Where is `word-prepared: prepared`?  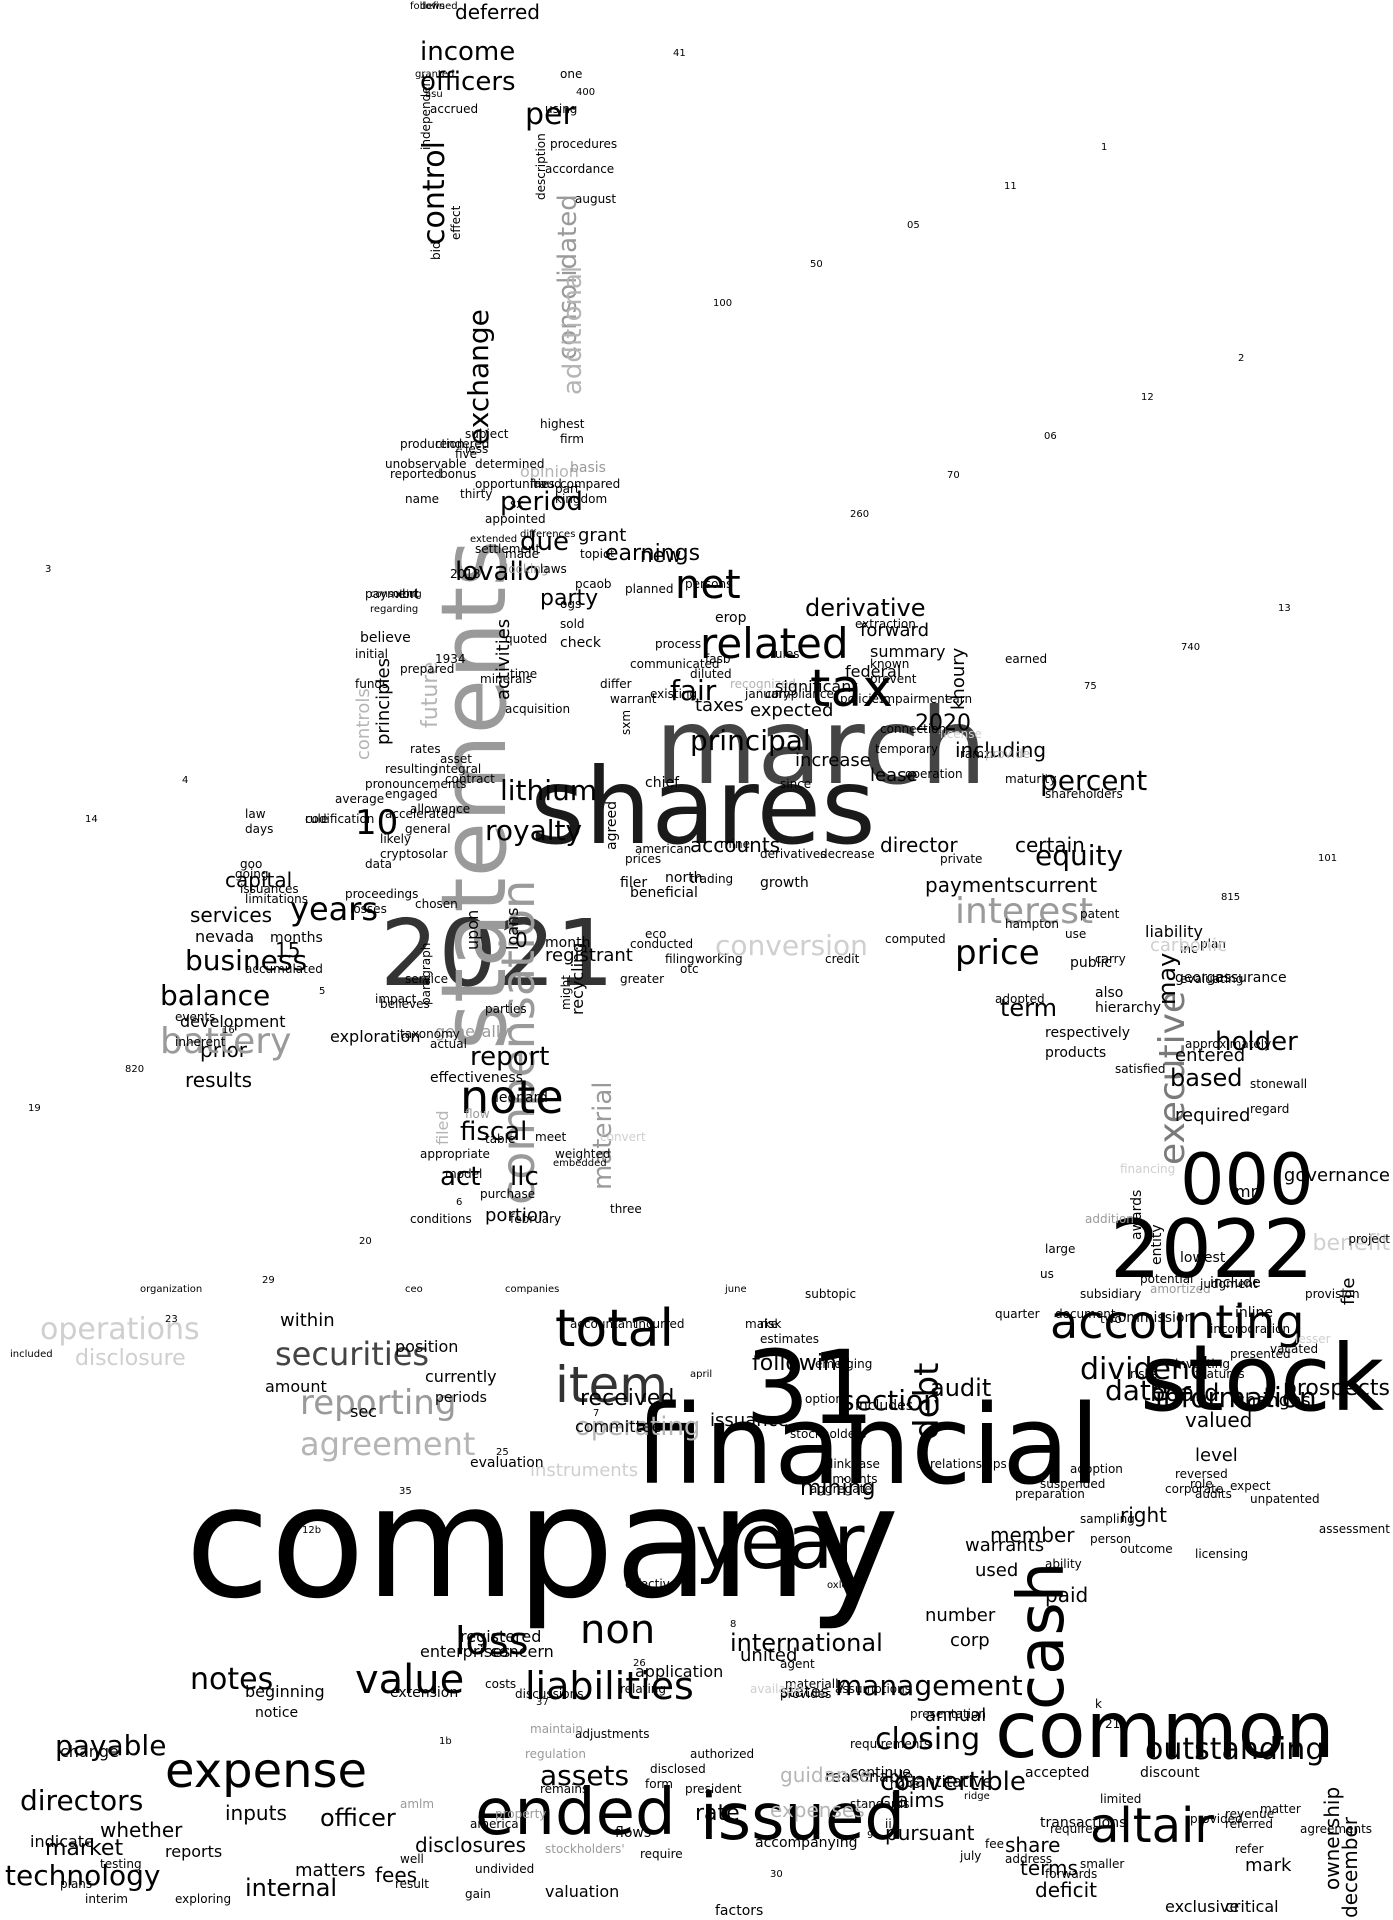
word-prepared: prepared is located at coordinates (427, 669).